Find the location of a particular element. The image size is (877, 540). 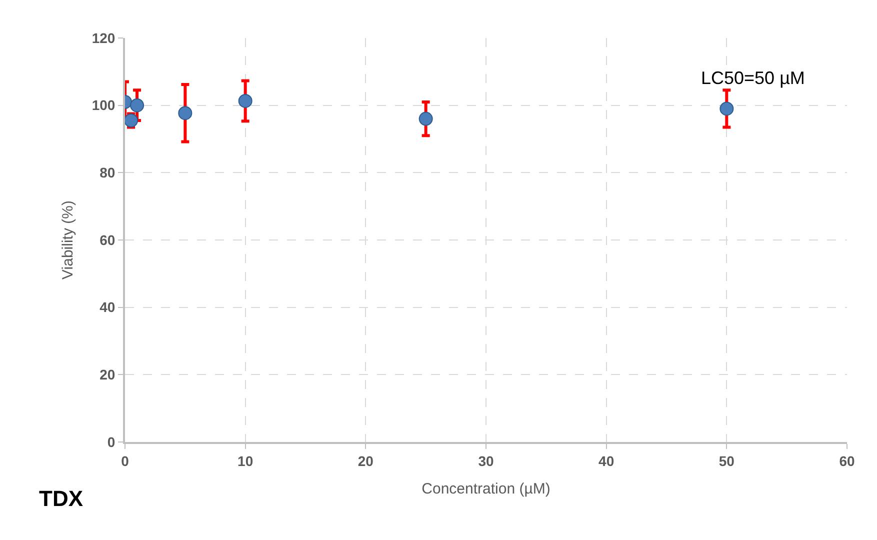

text: TDX is located at coordinates (61, 498).